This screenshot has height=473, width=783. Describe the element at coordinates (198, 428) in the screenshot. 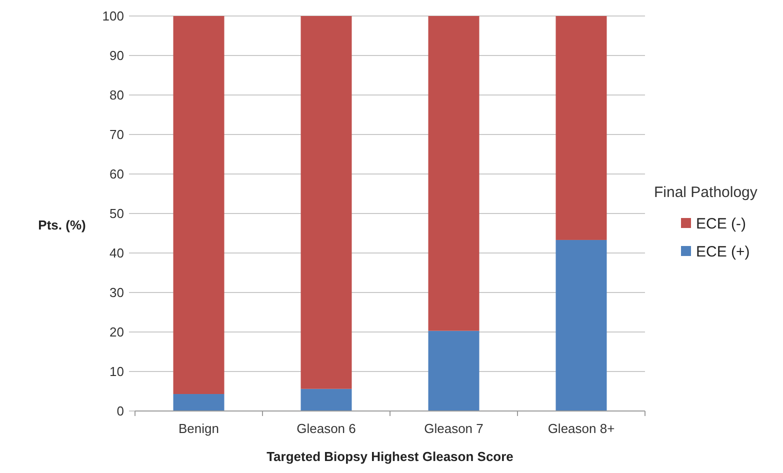

I see `x-tick-label: Benign` at that location.